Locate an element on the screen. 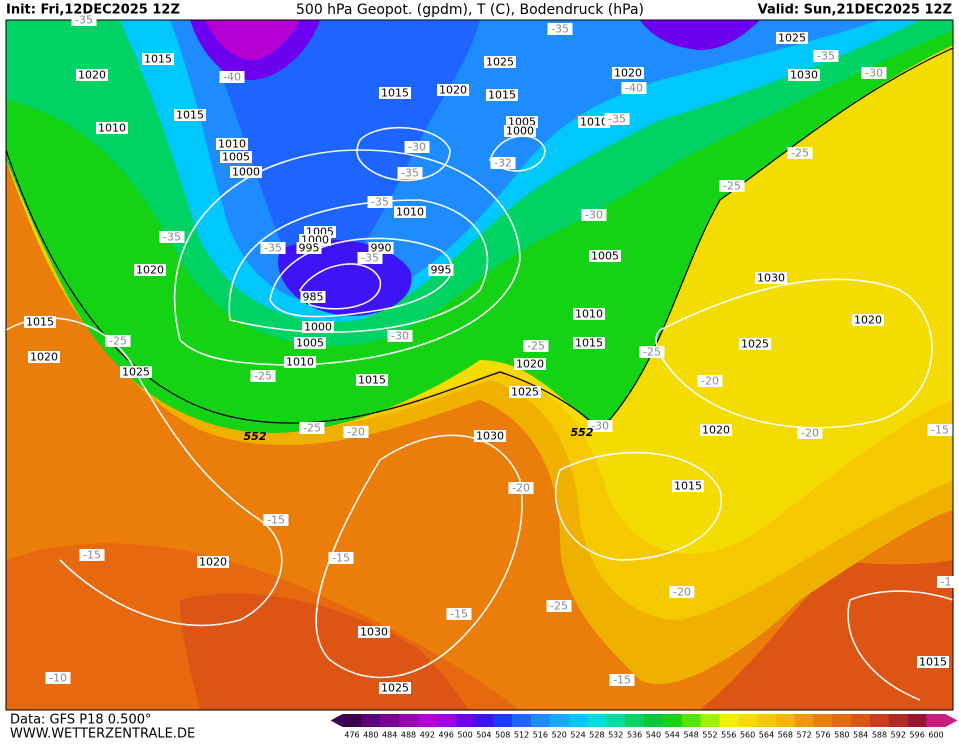 This screenshot has width=959, height=745. colorbar-label: 576 is located at coordinates (822, 735).